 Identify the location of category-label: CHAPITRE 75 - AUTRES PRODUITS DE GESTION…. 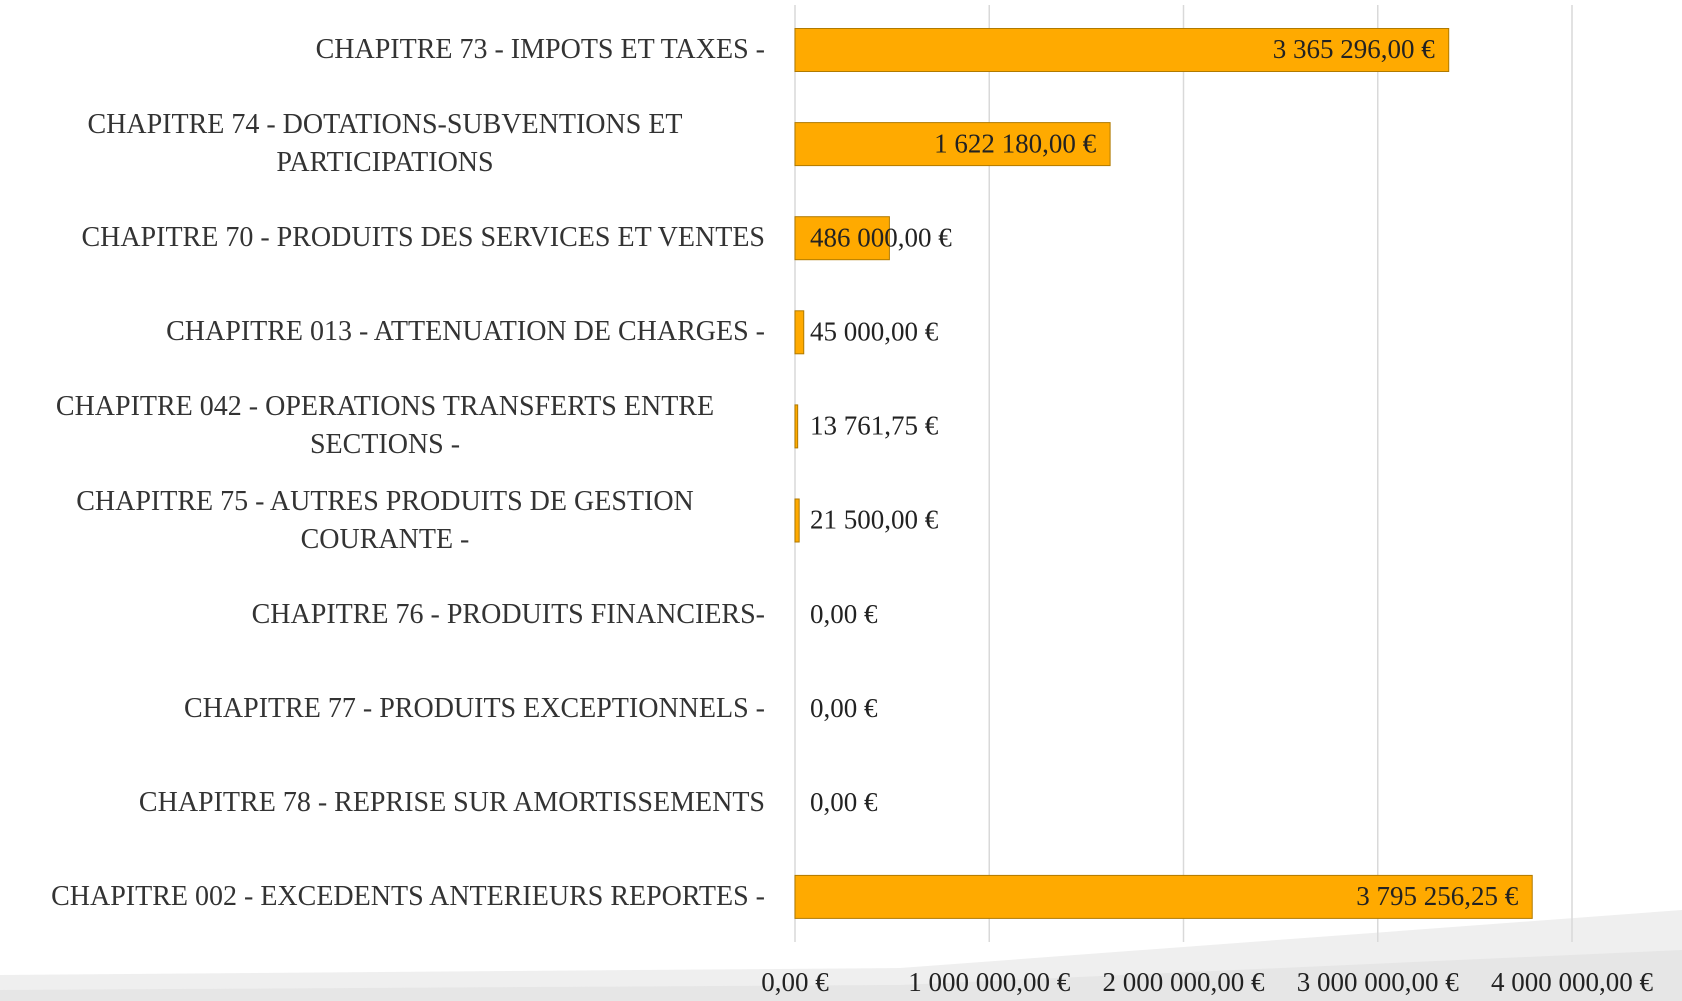
(385, 520).